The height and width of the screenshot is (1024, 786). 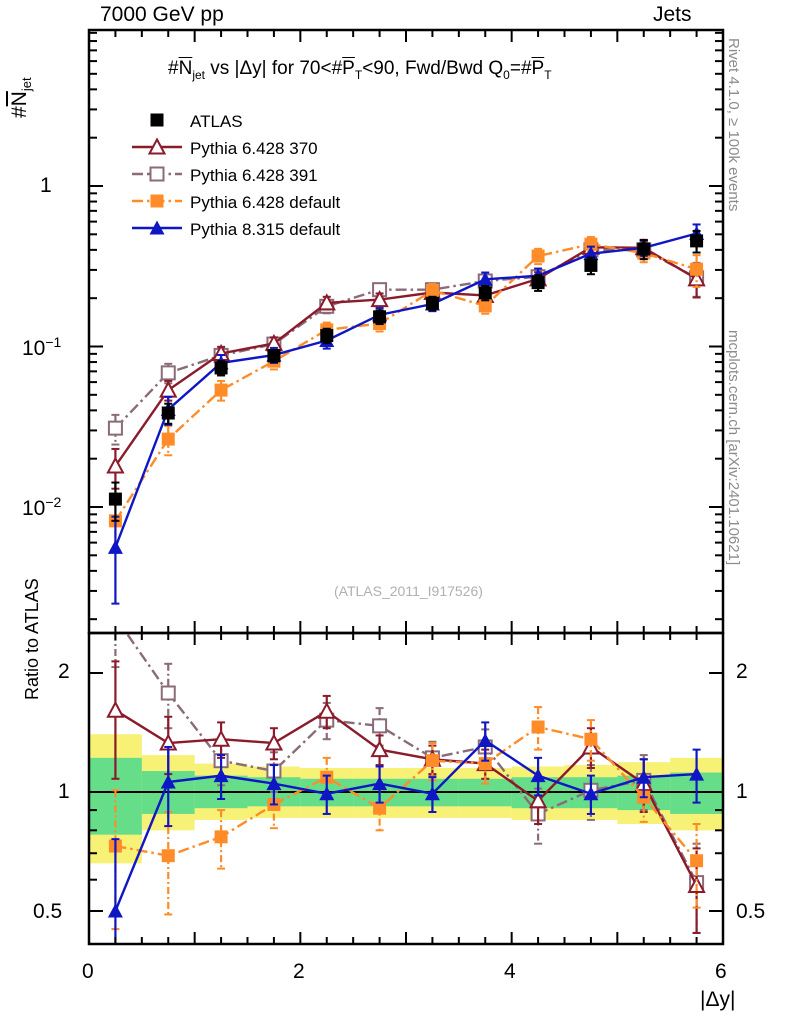 What do you see at coordinates (168, 693) in the screenshot?
I see `ratio-pythia6428-391-marker` at bounding box center [168, 693].